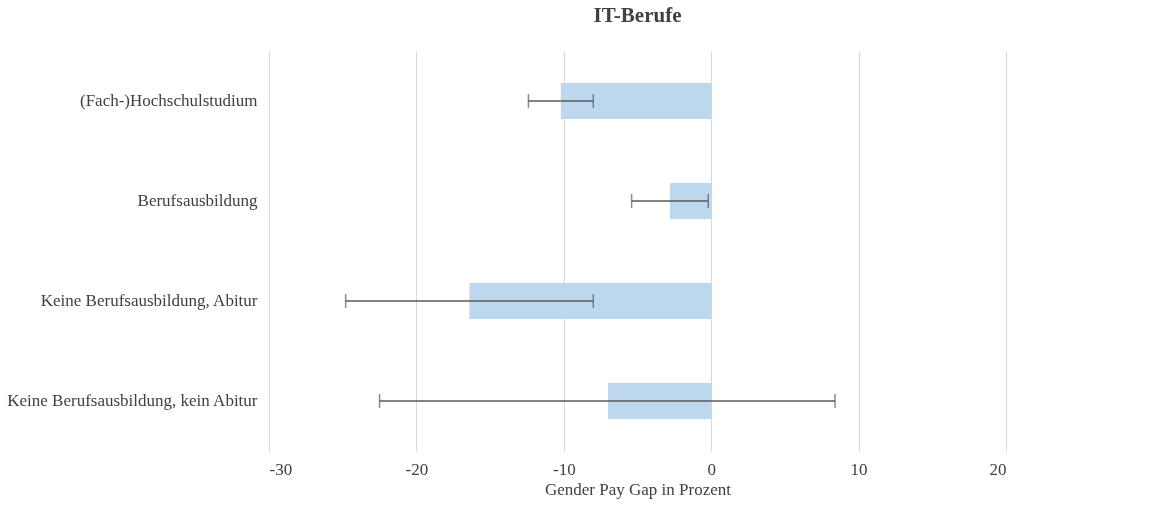 This screenshot has width=1158, height=528. What do you see at coordinates (149, 300) in the screenshot?
I see `y-tick-label: Keine Berufsausbildung, Abitur` at bounding box center [149, 300].